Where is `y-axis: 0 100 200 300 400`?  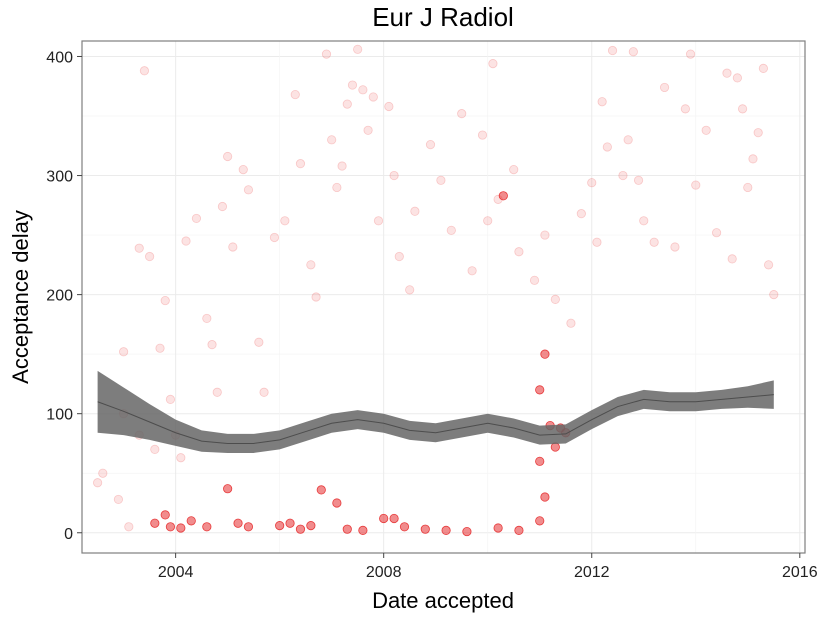 y-axis: 0 100 200 300 400 is located at coordinates (64, 296).